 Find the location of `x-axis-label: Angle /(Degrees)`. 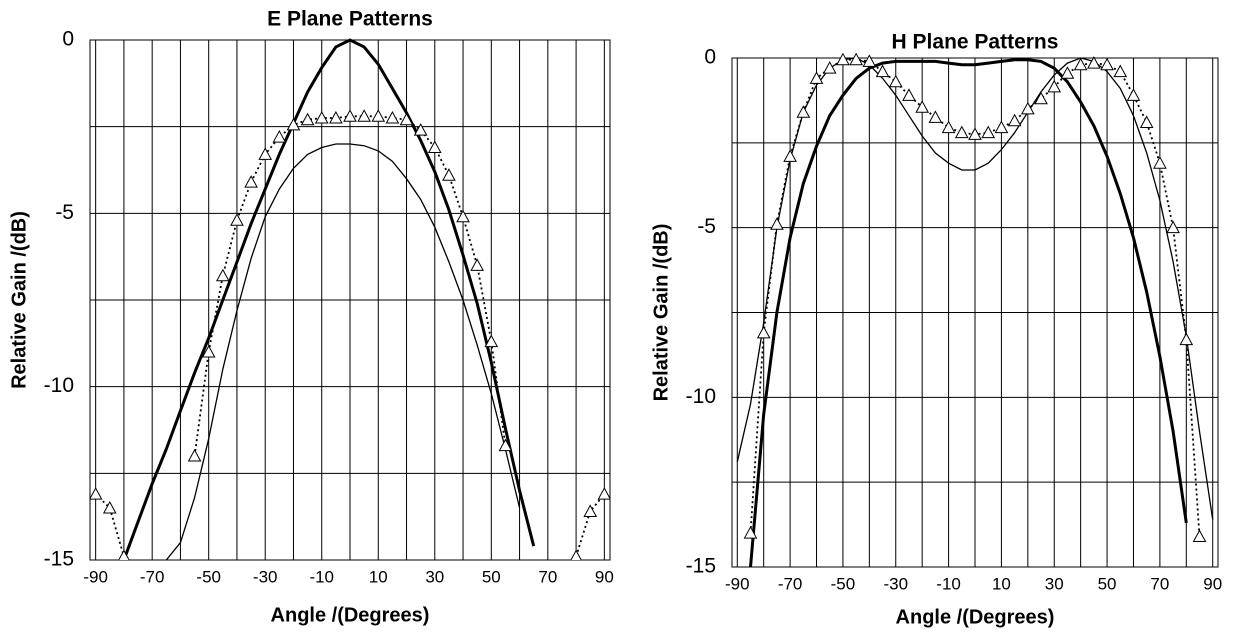

x-axis-label: Angle /(Degrees) is located at coordinates (975, 617).